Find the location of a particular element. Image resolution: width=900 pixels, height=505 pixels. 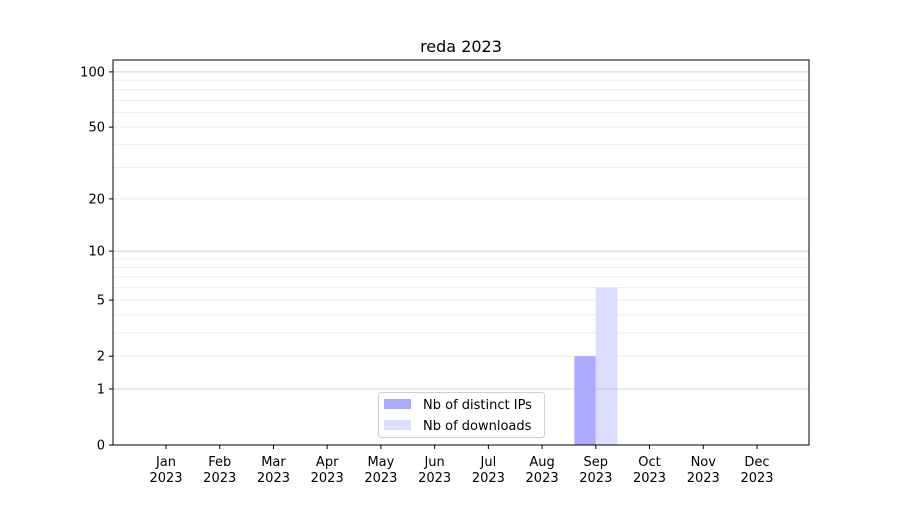

legend: Nb of distinct IPs Nb of downloads is located at coordinates (461, 415).